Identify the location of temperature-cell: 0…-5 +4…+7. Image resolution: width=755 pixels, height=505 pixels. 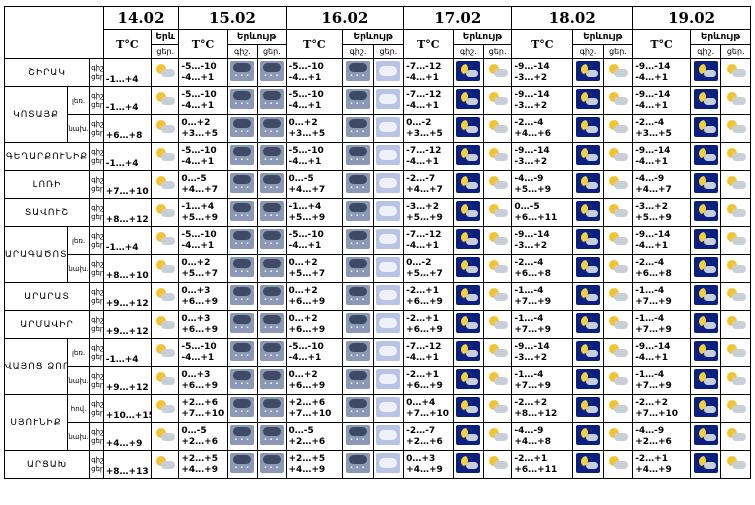
(203, 184).